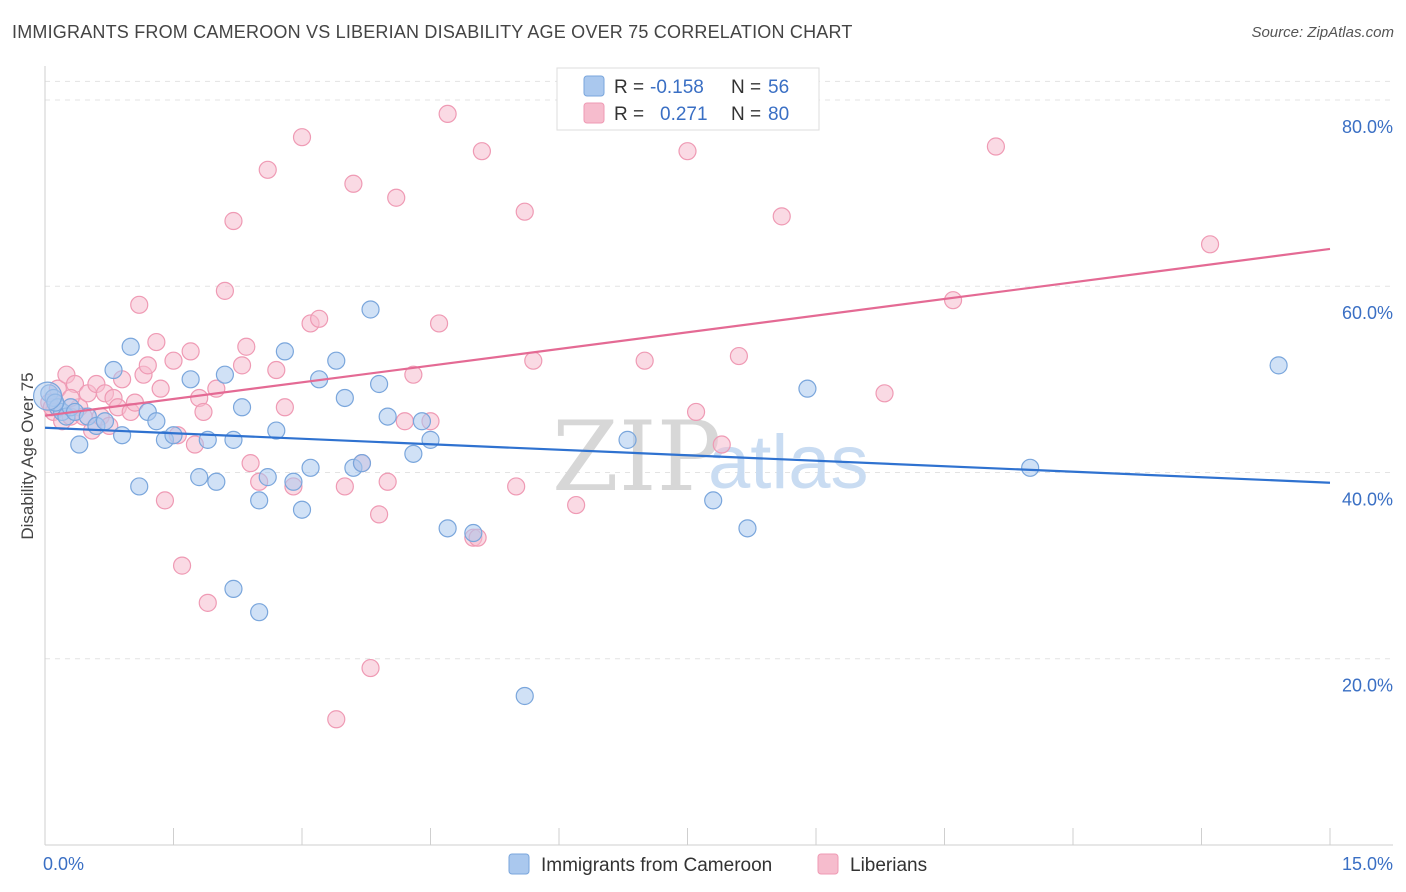 This screenshot has height=892, width=1406. I want to click on legend-n-label: N =, so click(746, 87).